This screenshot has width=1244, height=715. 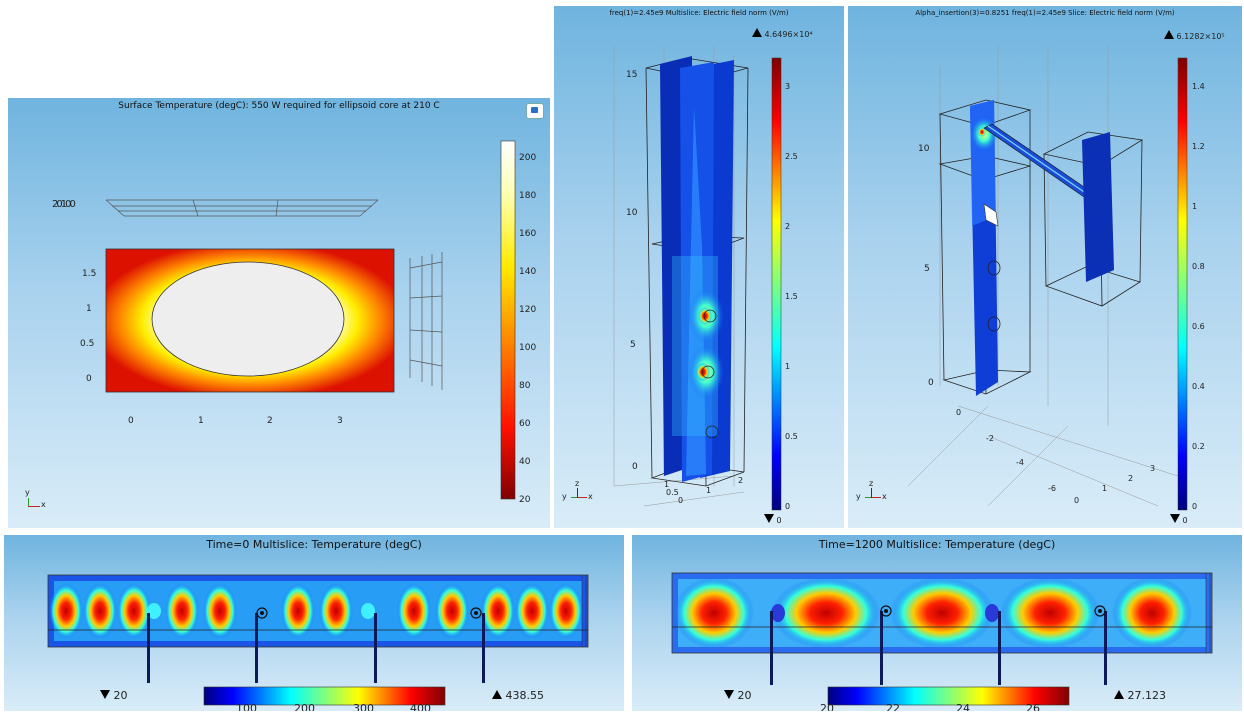 What do you see at coordinates (528, 310) in the screenshot?
I see `colorbar-tick: 120` at bounding box center [528, 310].